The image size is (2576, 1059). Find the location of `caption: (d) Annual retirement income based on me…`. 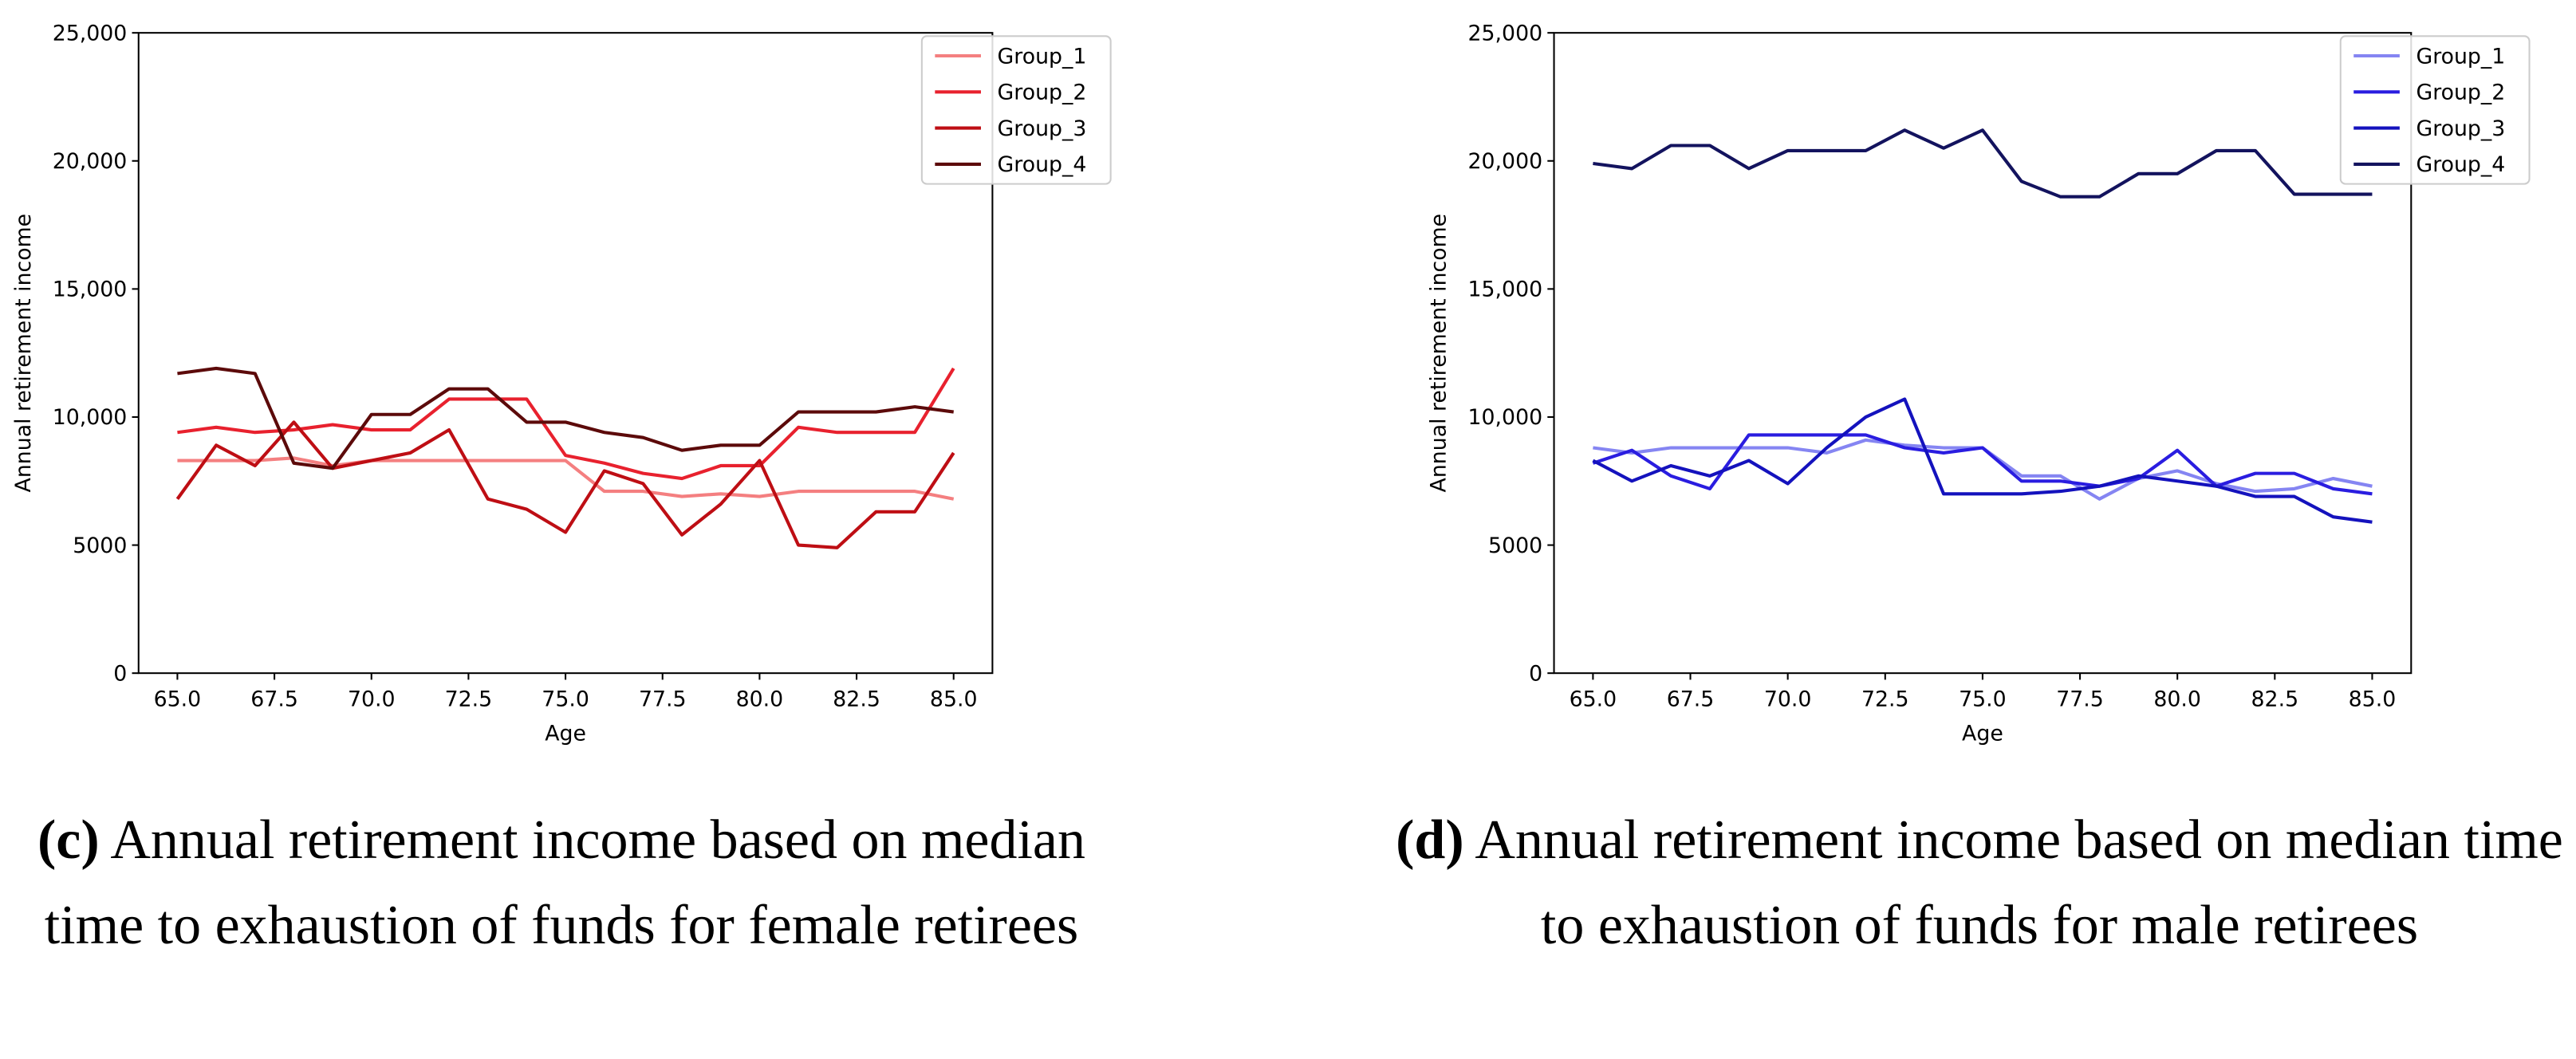

caption: (d) Annual retirement income based on me… is located at coordinates (1979, 883).